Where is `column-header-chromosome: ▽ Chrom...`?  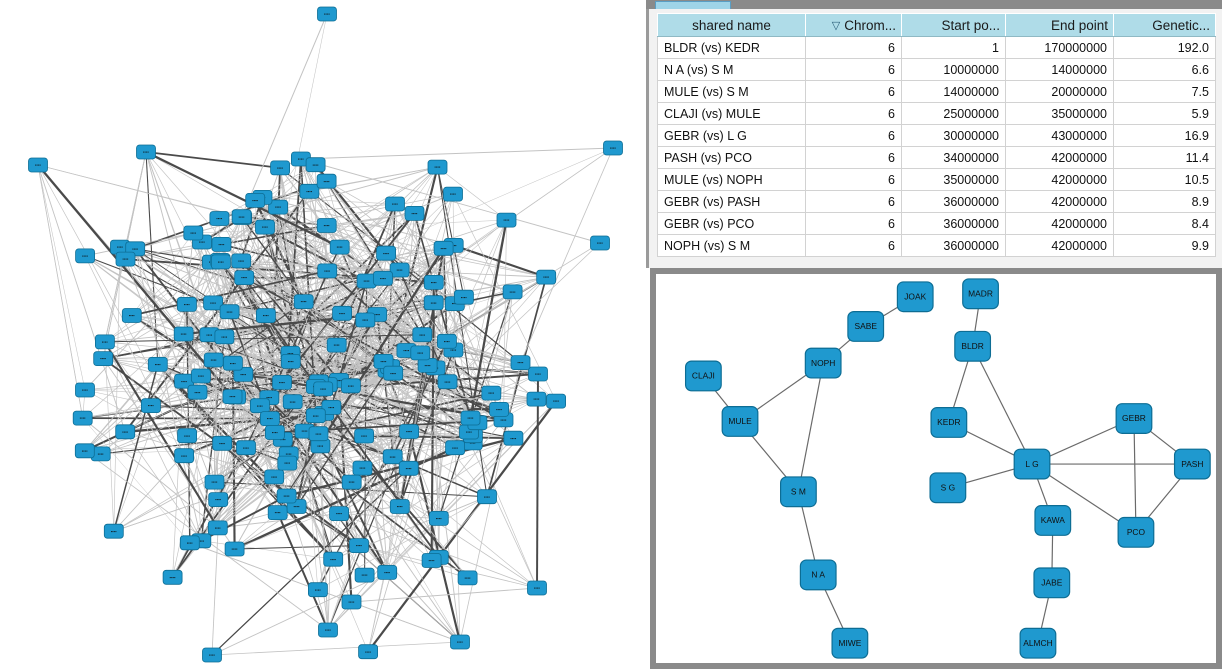
column-header-chromosome: ▽ Chrom... is located at coordinates (853, 25).